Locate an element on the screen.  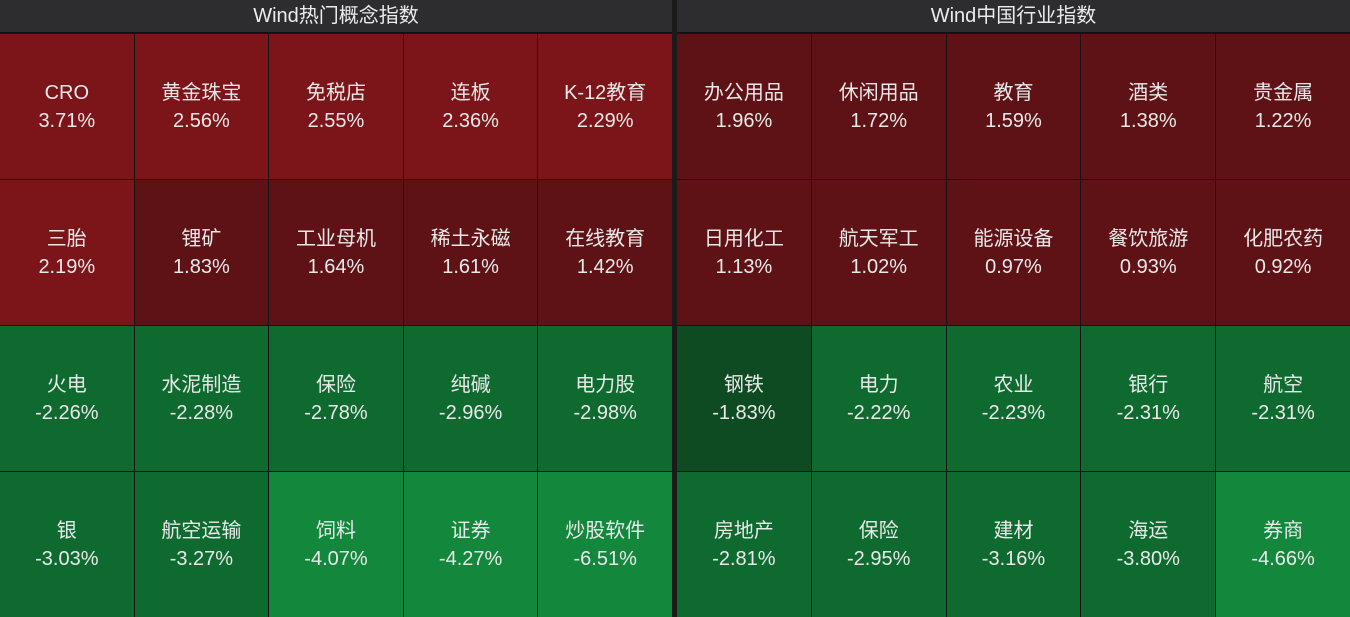
cell-name: 航空 is located at coordinates (1283, 384).